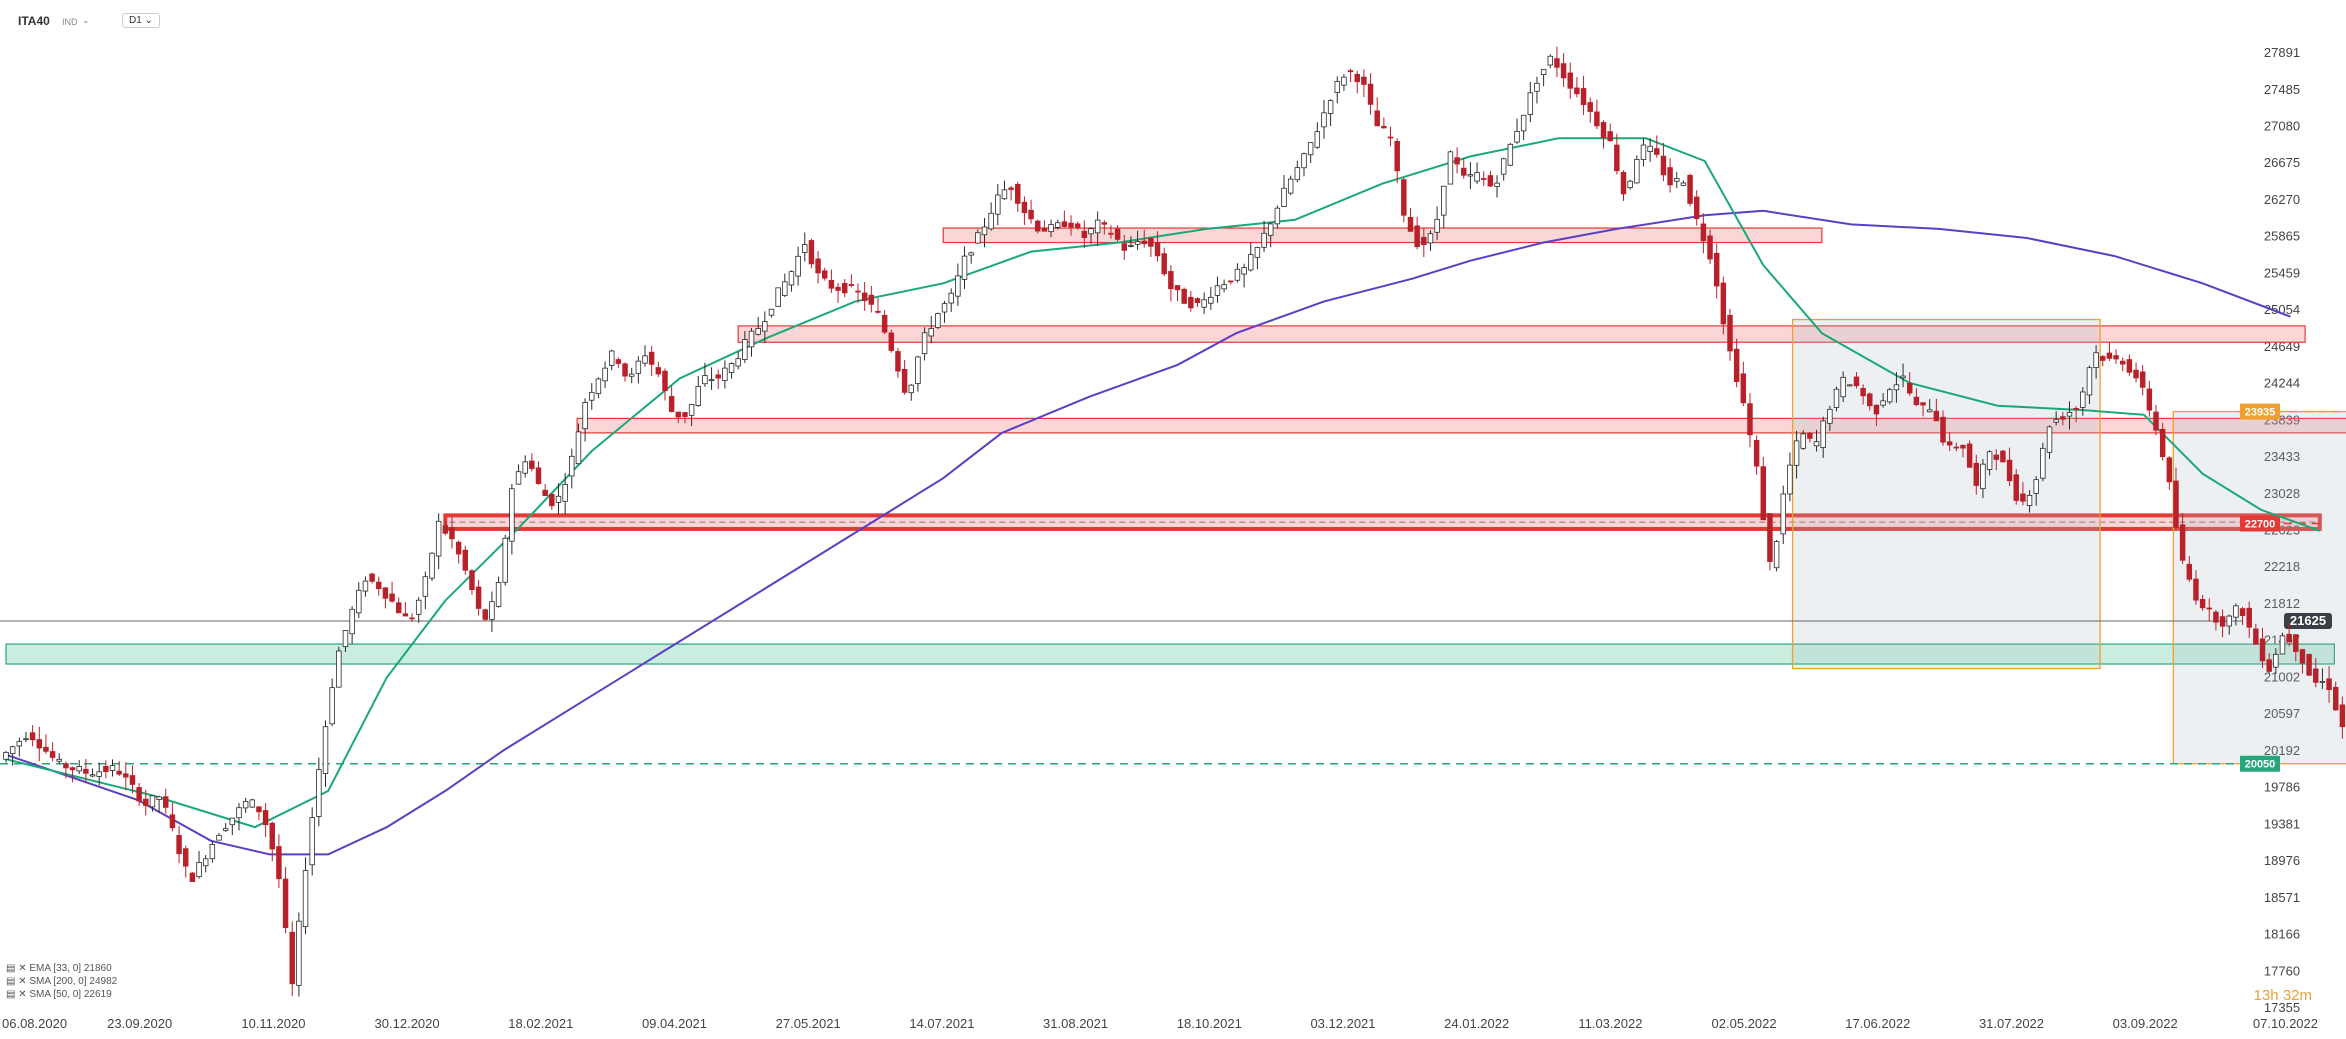 The height and width of the screenshot is (1039, 2346). I want to click on y-tick-label: 20192, so click(2282, 750).